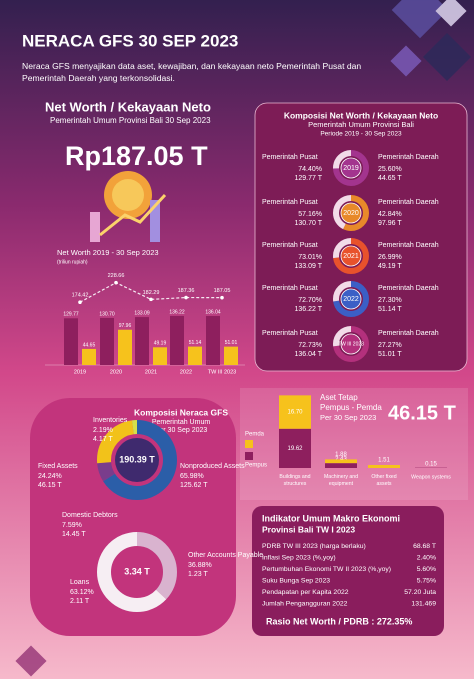 The height and width of the screenshot is (679, 474). I want to click on pct: 73.01%, so click(310, 257).